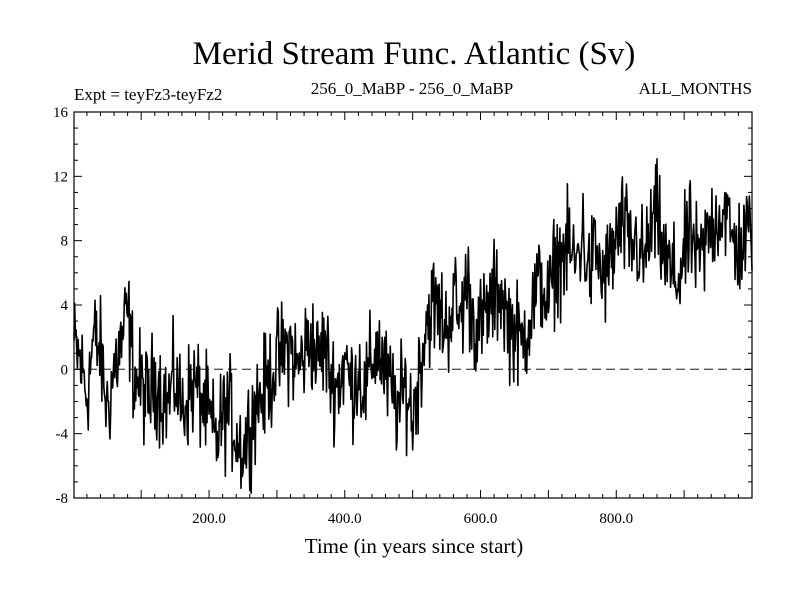 This screenshot has height=600, width=800. What do you see at coordinates (412, 88) in the screenshot?
I see `period-label: 256_0_MaBP - 256_0_MaBP` at bounding box center [412, 88].